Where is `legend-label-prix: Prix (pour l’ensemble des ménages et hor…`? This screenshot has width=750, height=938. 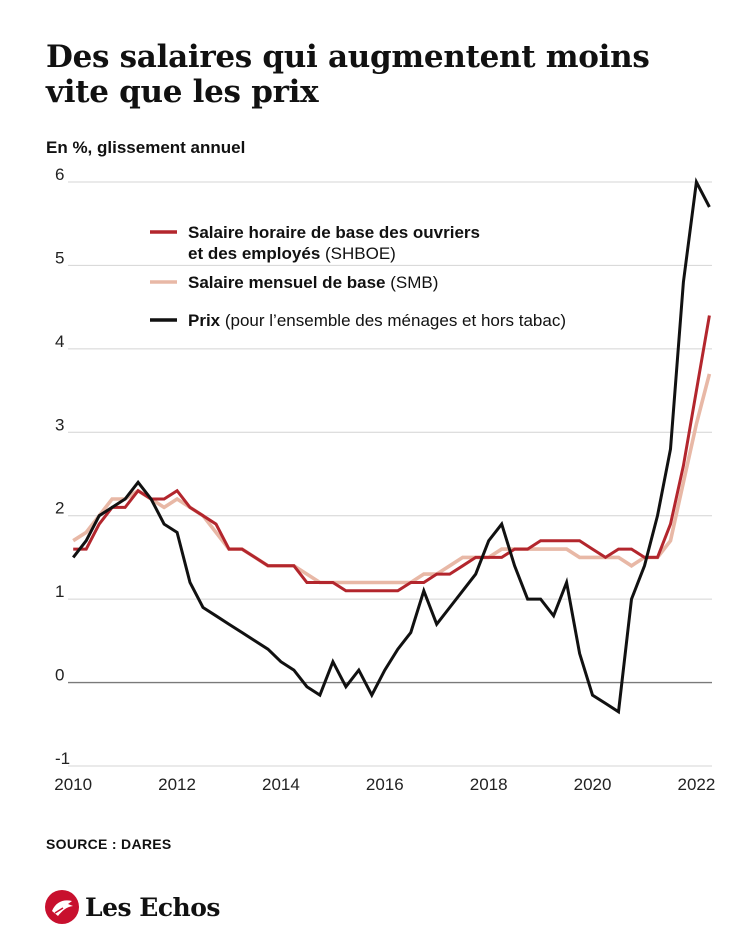
legend-label-prix: Prix (pour l’ensemble des ménages et hor… is located at coordinates (377, 320).